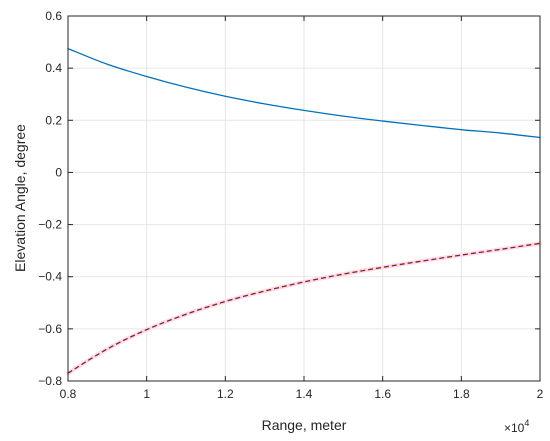 Image resolution: width=550 pixels, height=441 pixels. What do you see at coordinates (68, 394) in the screenshot?
I see `x-tick-label: 0.8` at bounding box center [68, 394].